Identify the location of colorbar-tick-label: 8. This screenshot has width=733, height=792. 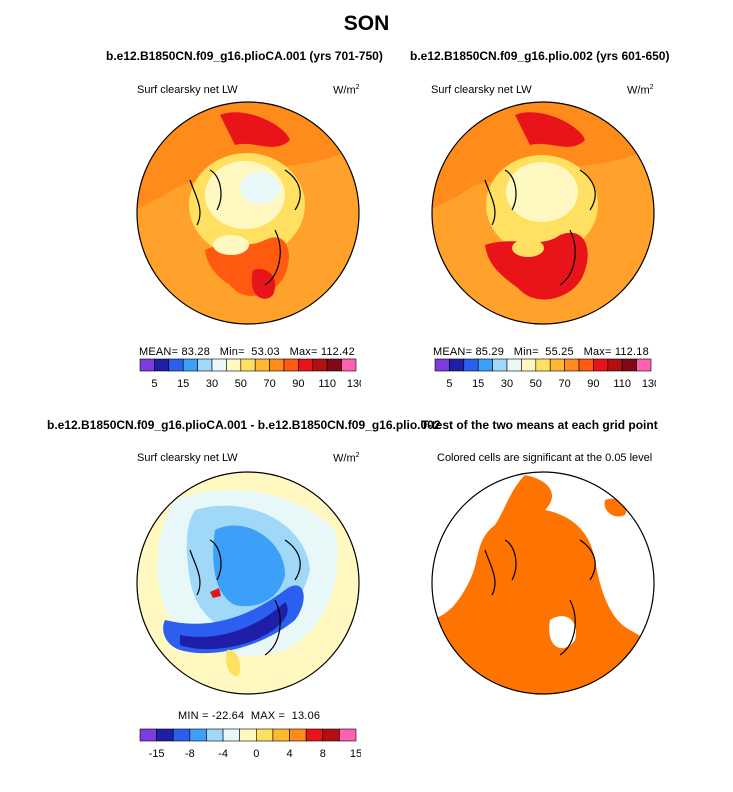
(323, 754).